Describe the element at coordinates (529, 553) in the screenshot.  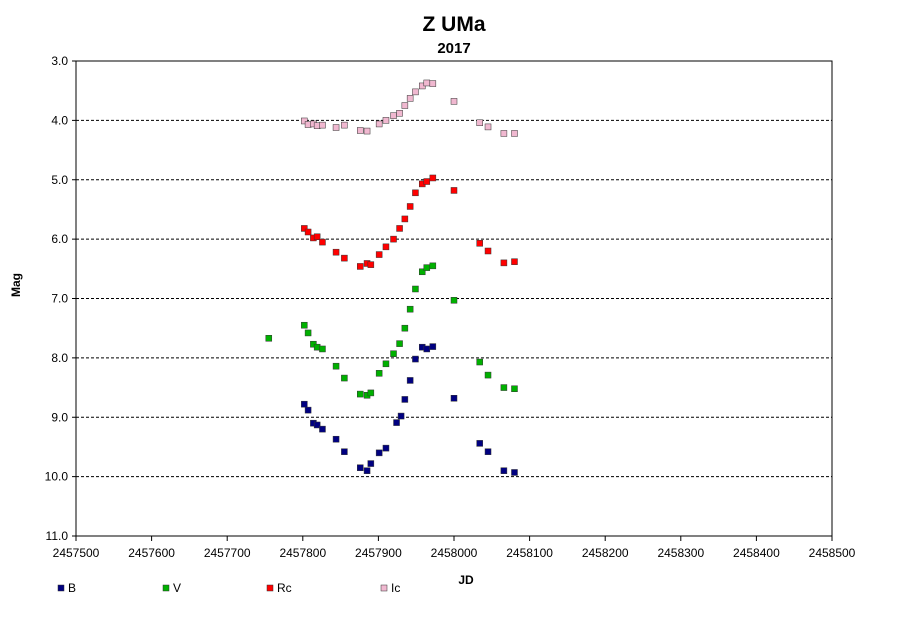
I see `x-tick-label: 2458100` at that location.